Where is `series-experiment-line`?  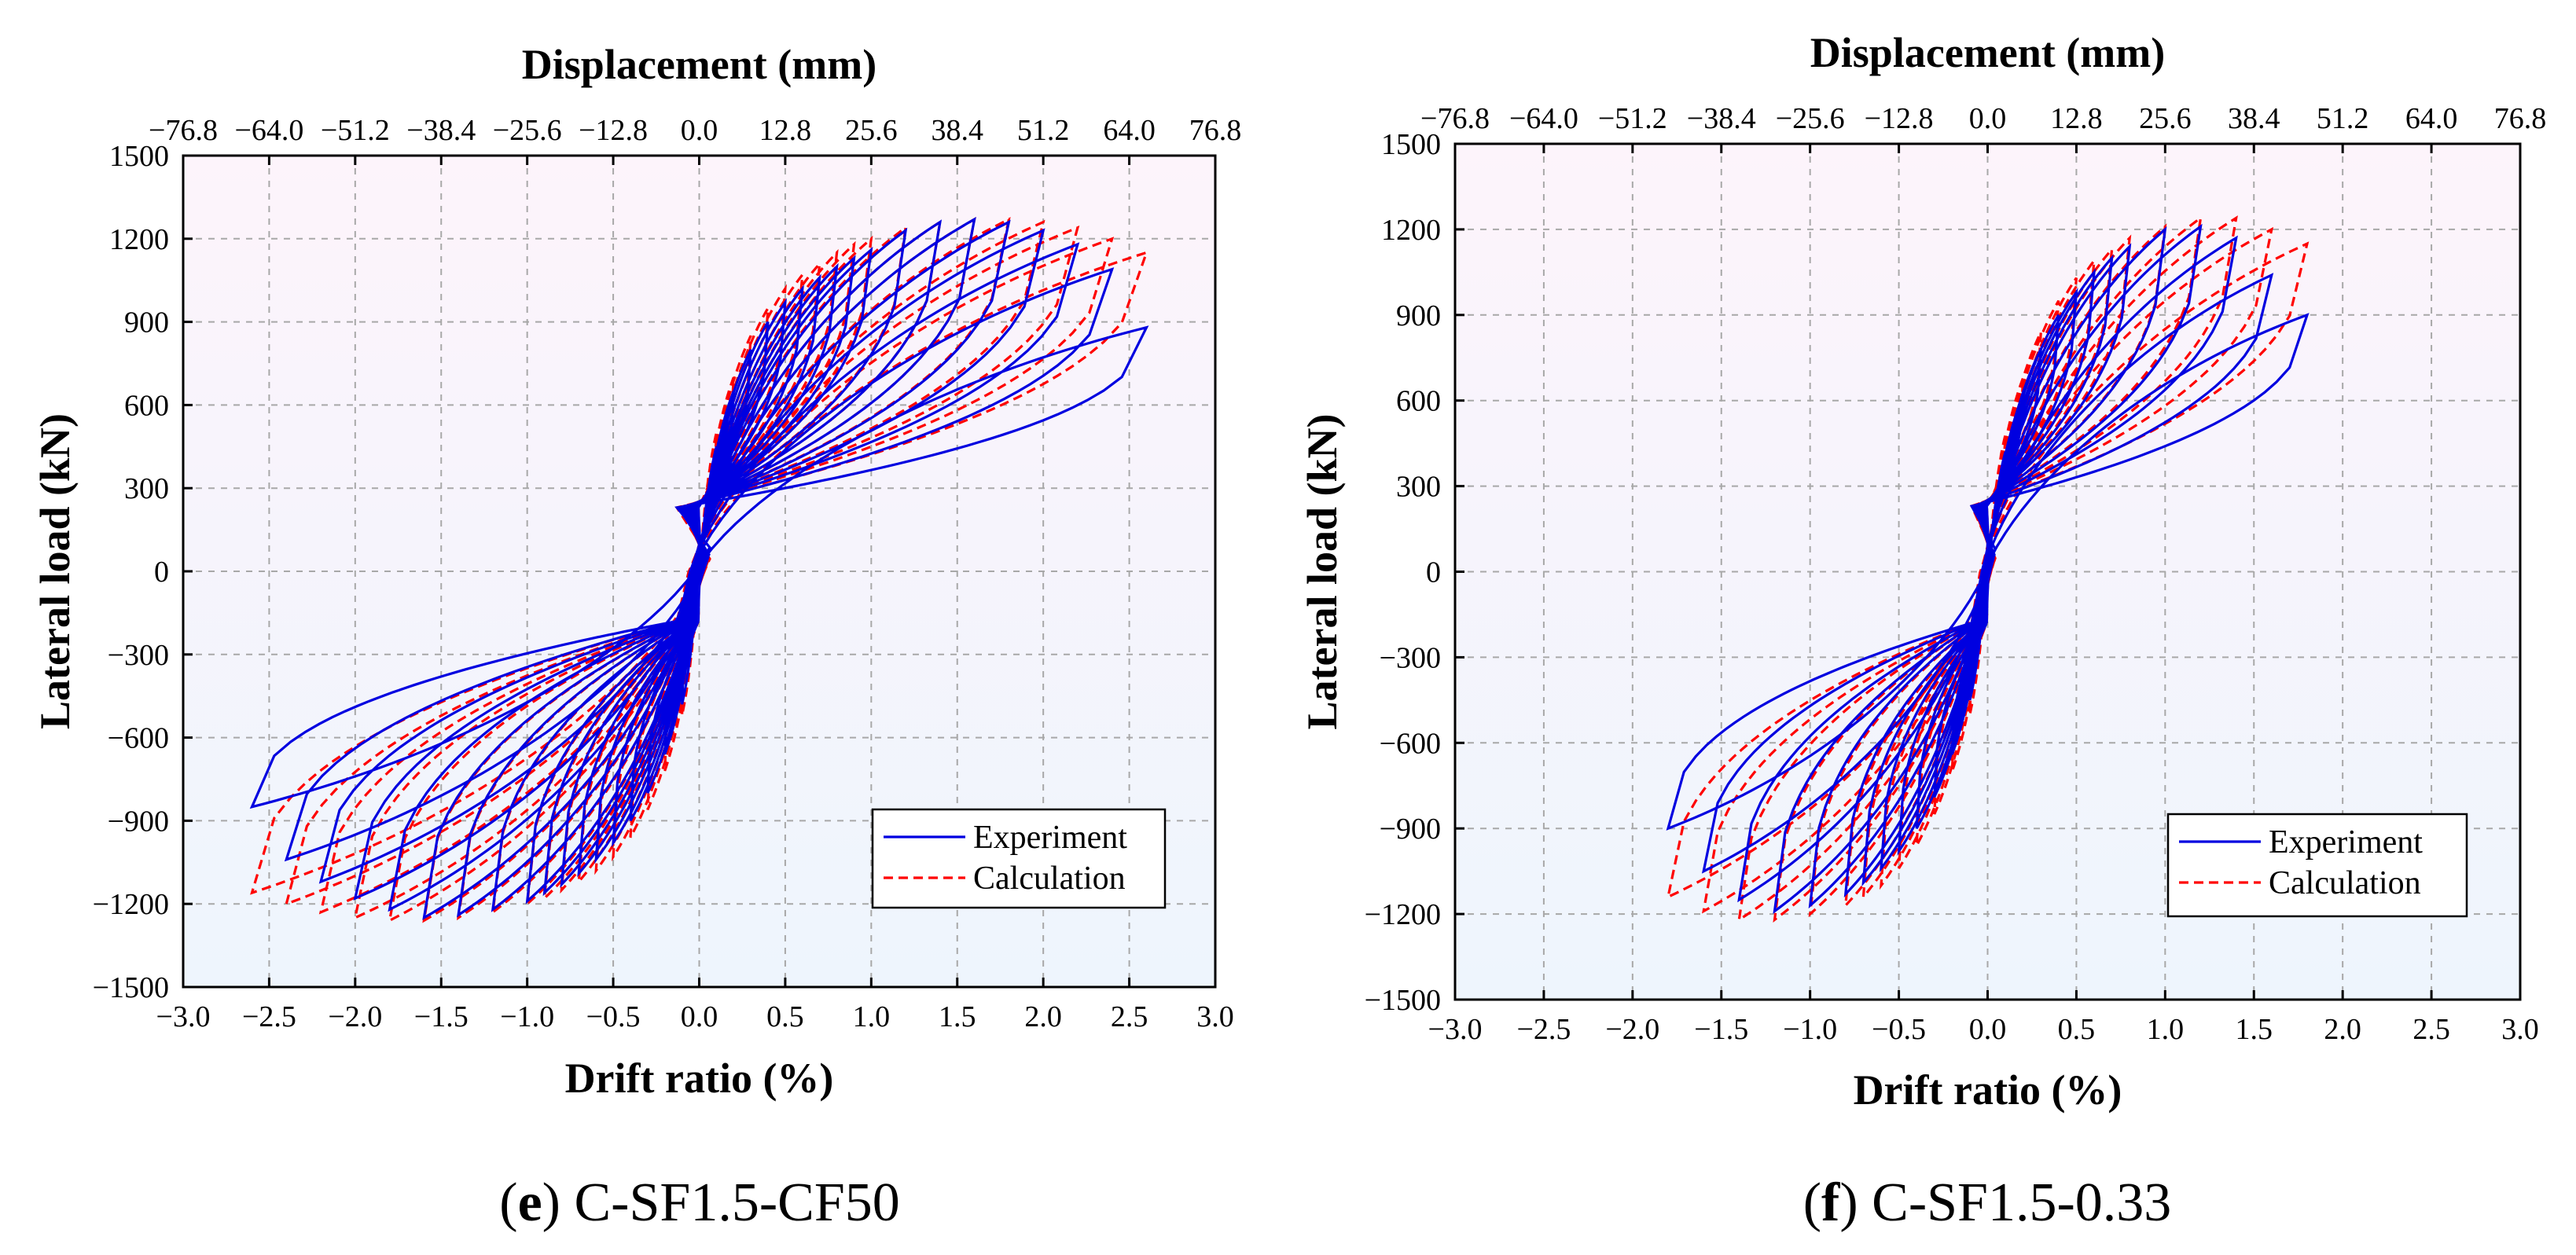
series-experiment-line is located at coordinates (1988, 569).